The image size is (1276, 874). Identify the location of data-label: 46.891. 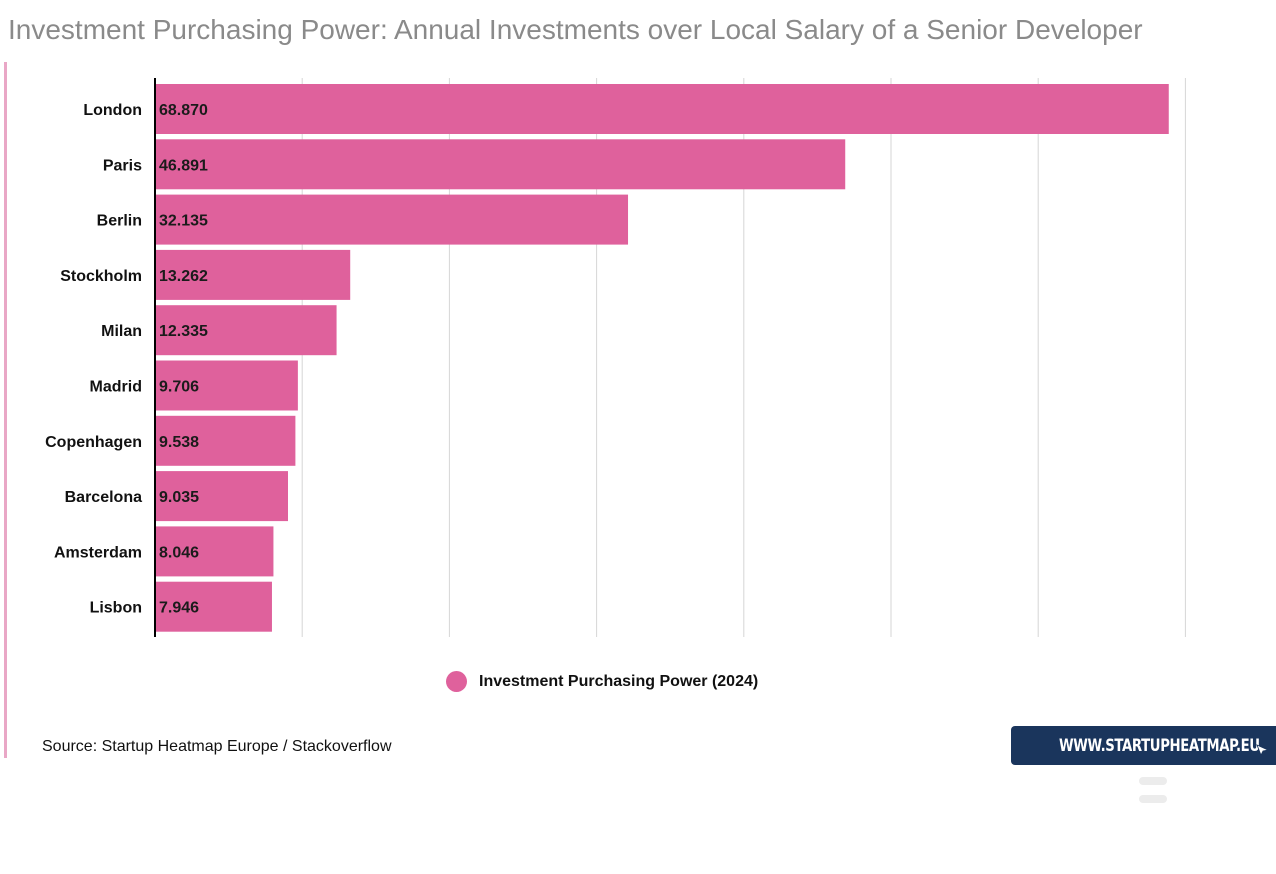
(183, 165).